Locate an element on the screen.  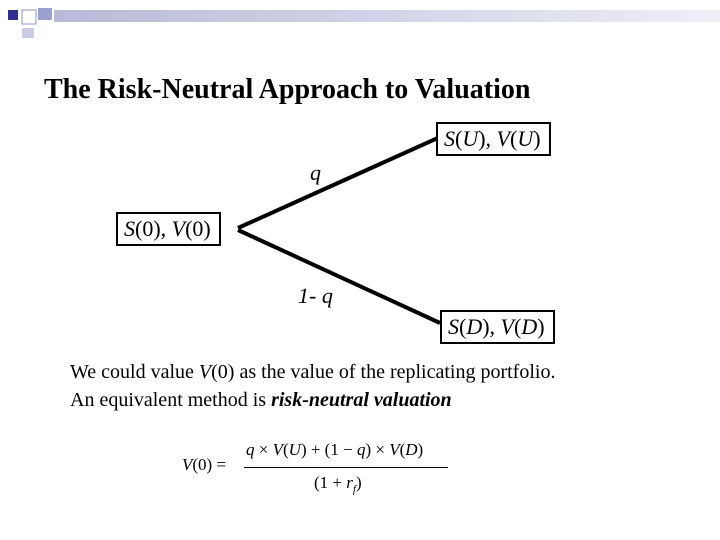
decorative-squares is located at coordinates (364, 23).